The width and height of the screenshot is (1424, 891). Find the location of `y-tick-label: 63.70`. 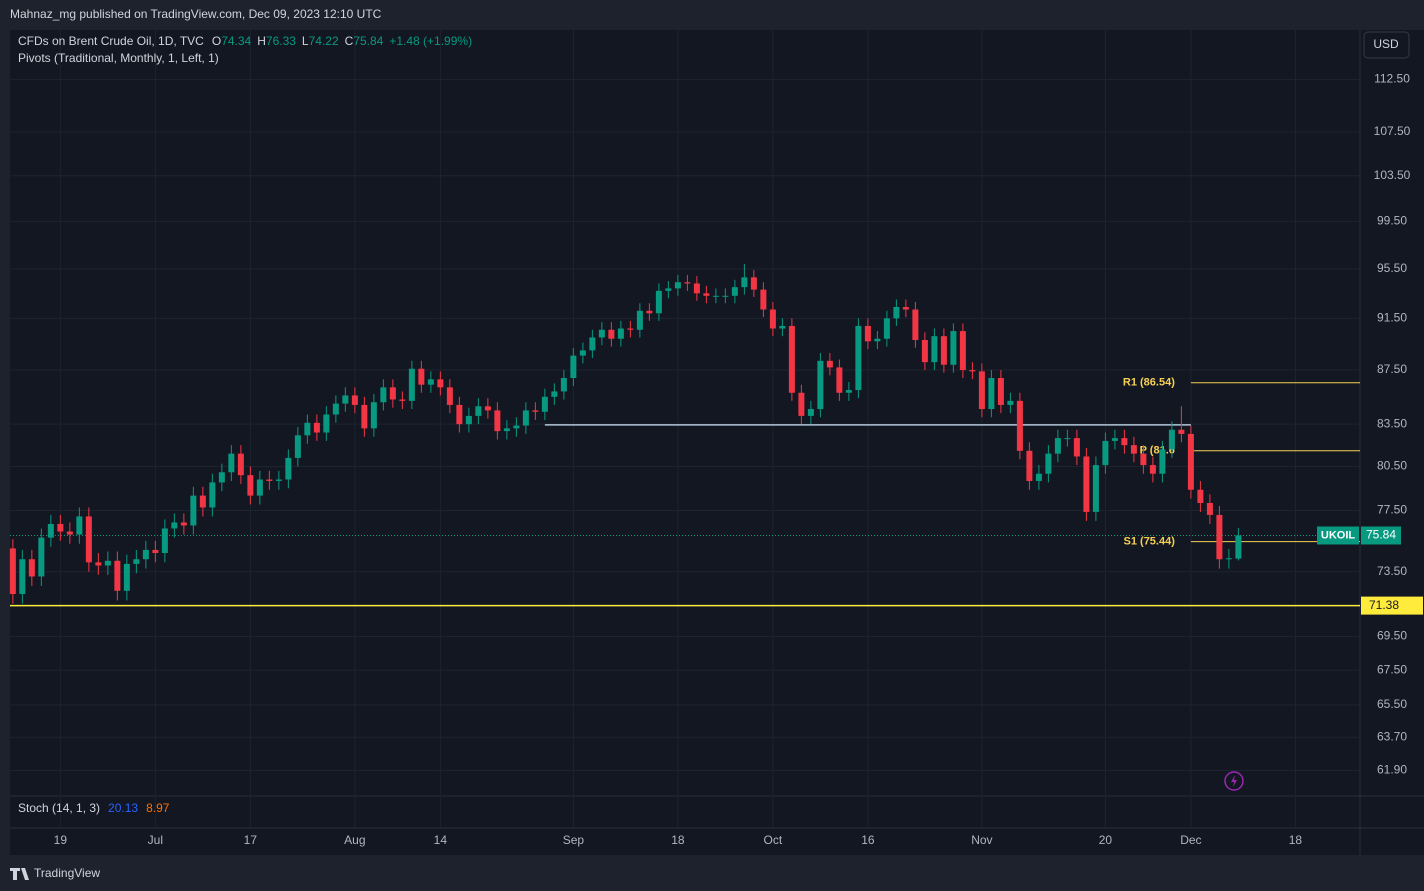

y-tick-label: 63.70 is located at coordinates (1392, 736).